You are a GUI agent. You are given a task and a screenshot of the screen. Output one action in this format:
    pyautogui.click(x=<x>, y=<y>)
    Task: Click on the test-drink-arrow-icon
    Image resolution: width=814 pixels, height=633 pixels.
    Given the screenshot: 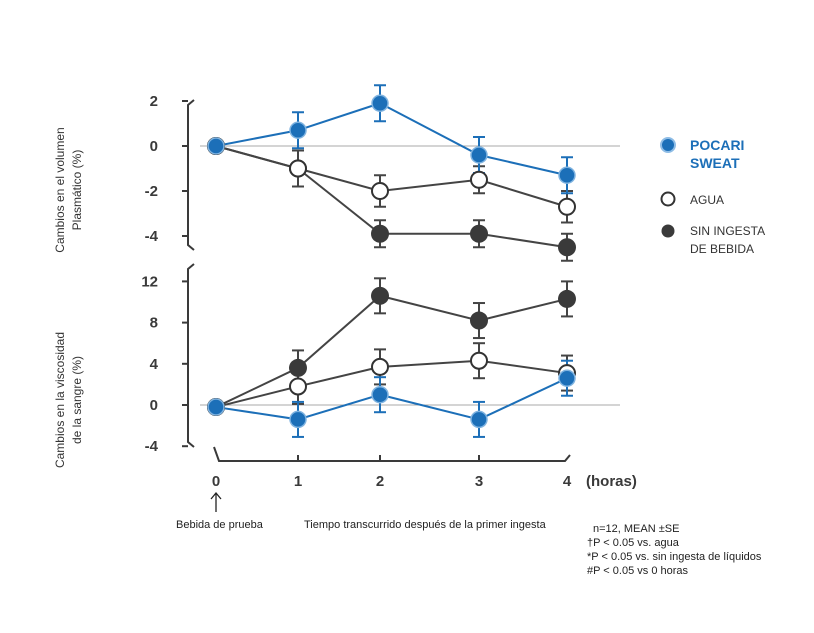 What is the action you would take?
    pyautogui.click(x=216, y=501)
    